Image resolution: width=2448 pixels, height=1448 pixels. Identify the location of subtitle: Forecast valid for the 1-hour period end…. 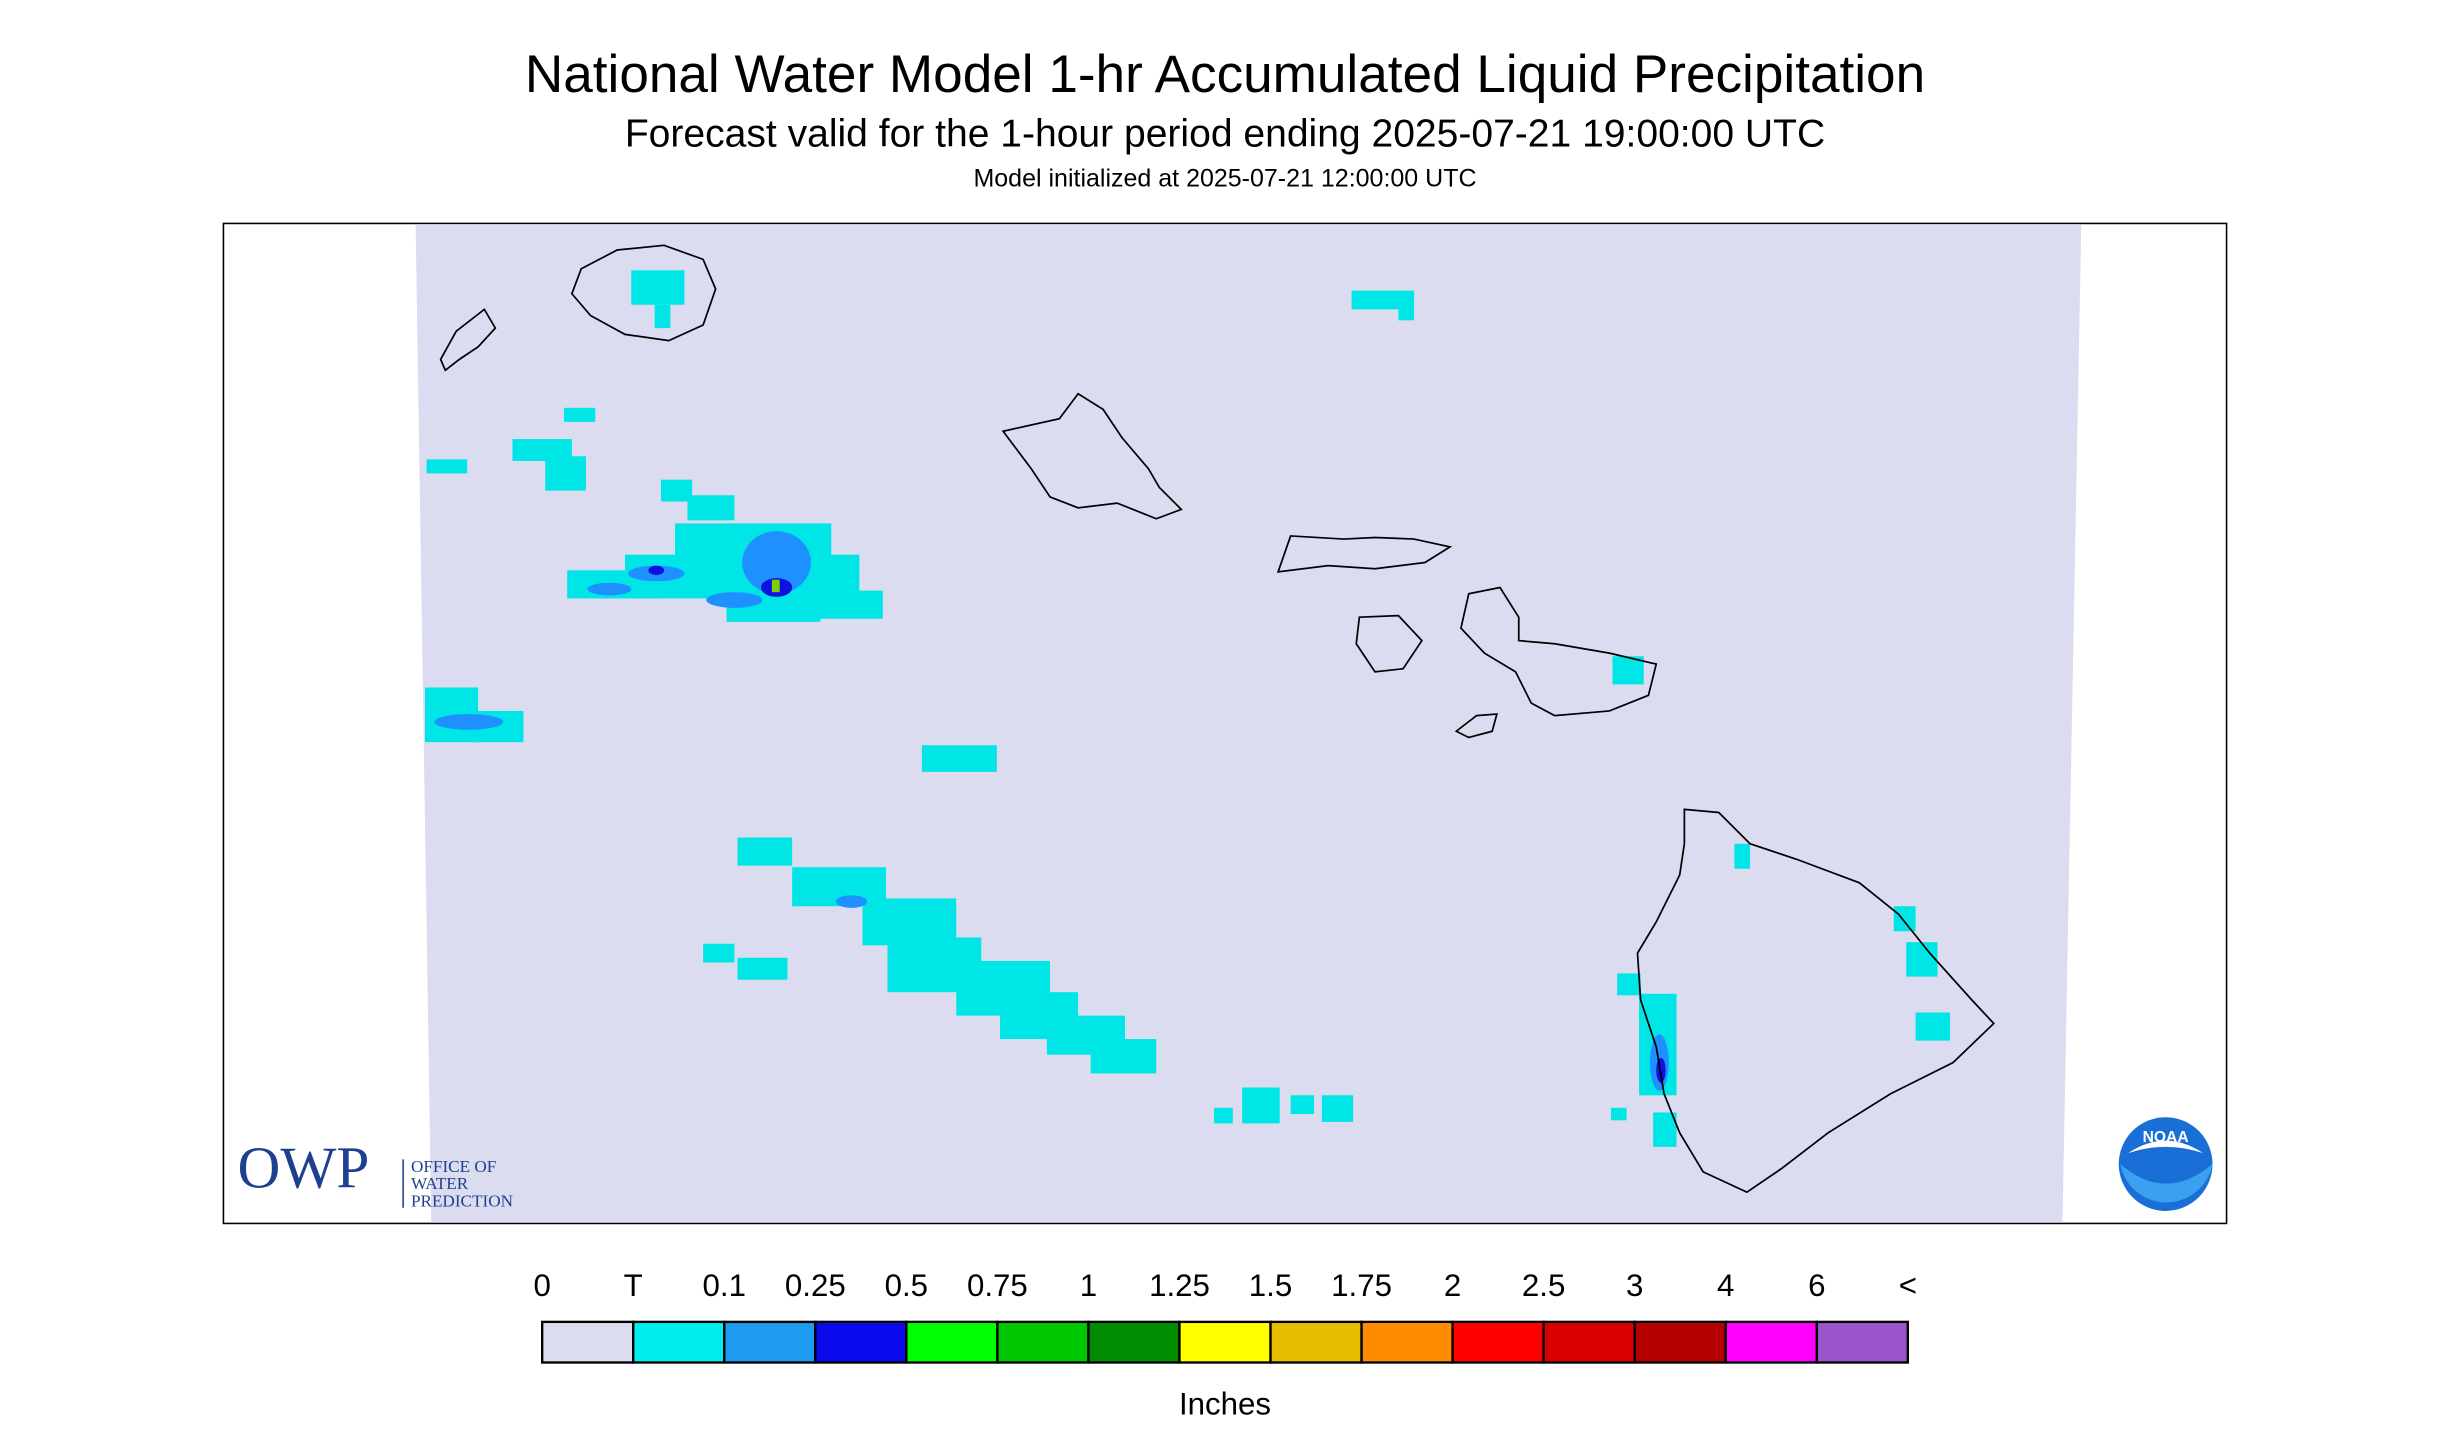
(1225, 133).